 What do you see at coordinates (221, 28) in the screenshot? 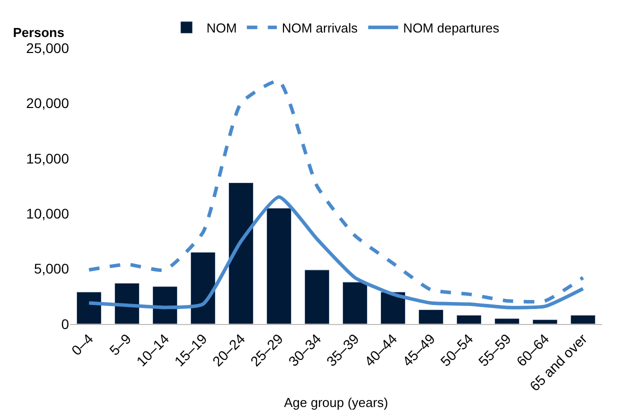
I see `legend-label: NOM` at bounding box center [221, 28].